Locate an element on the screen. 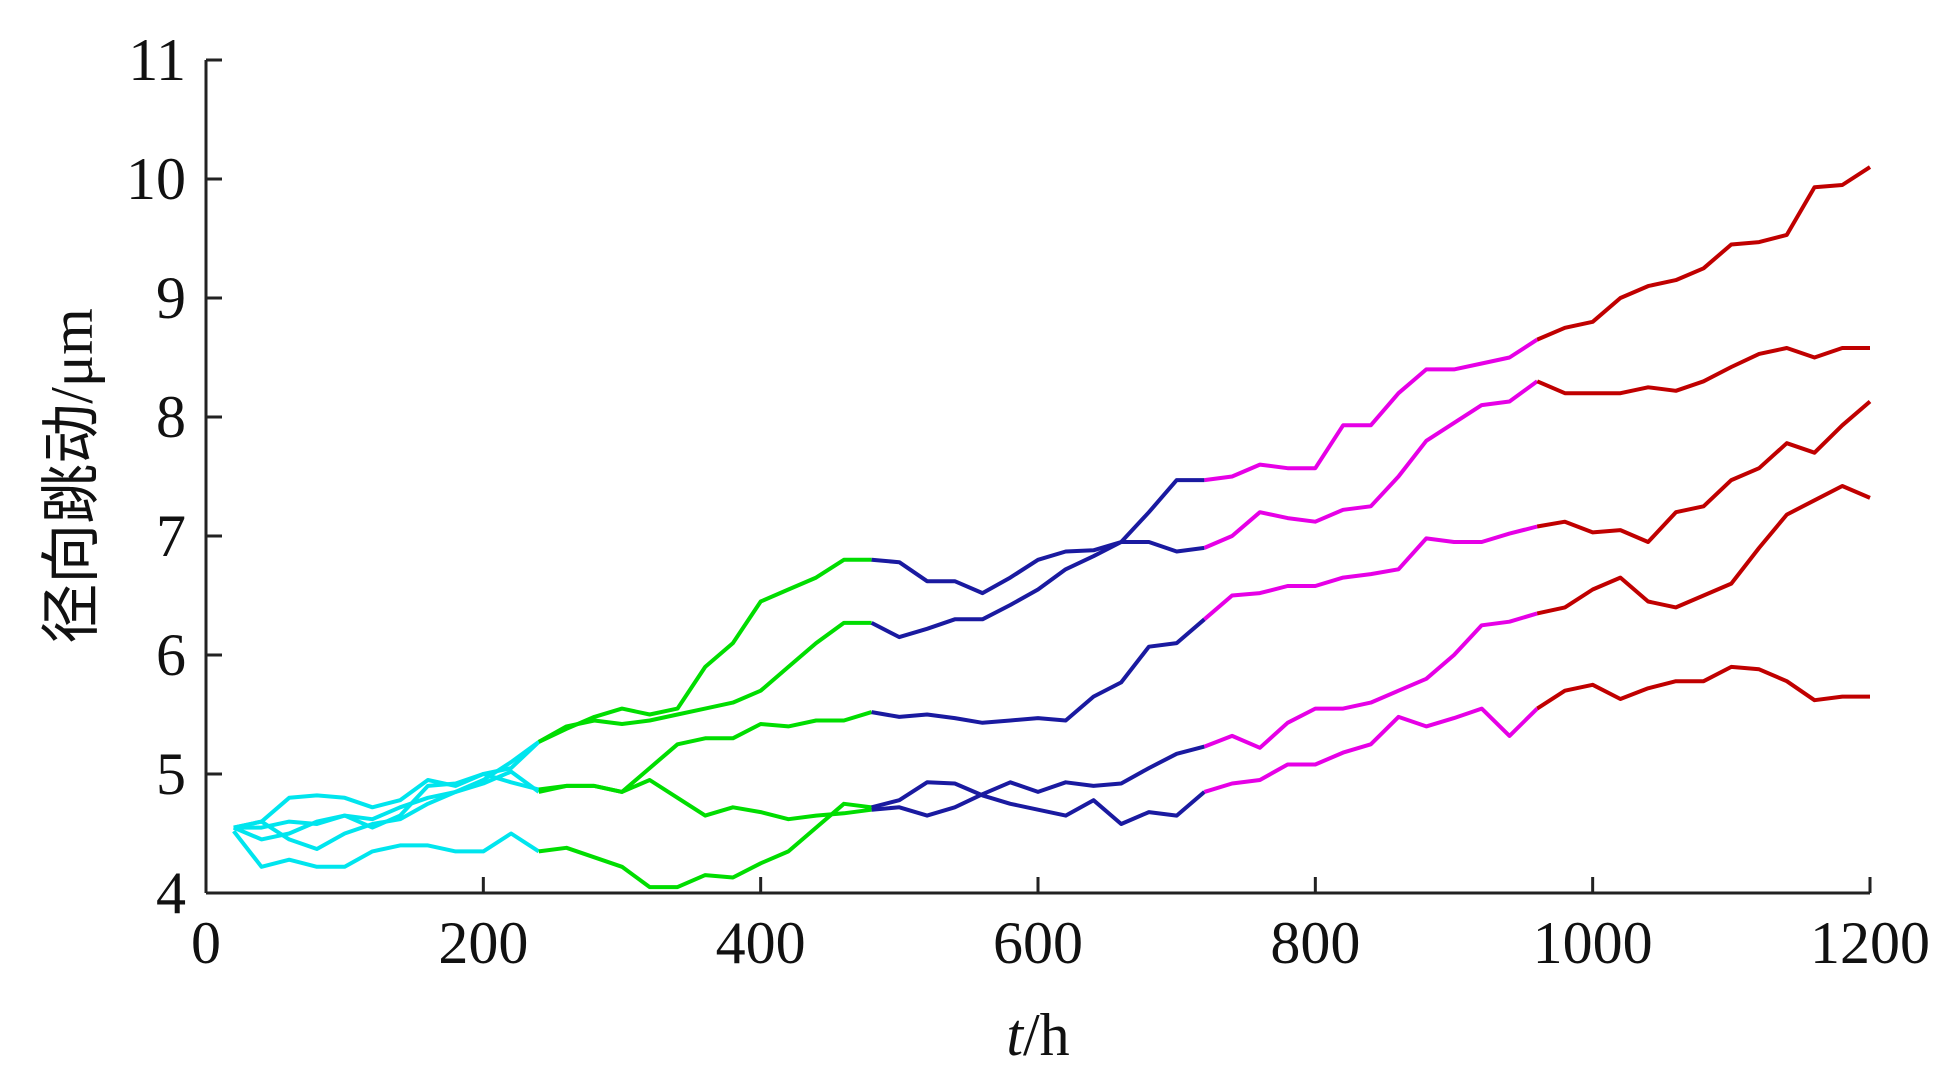  series-4-stage-2-line is located at coordinates (705, 800).